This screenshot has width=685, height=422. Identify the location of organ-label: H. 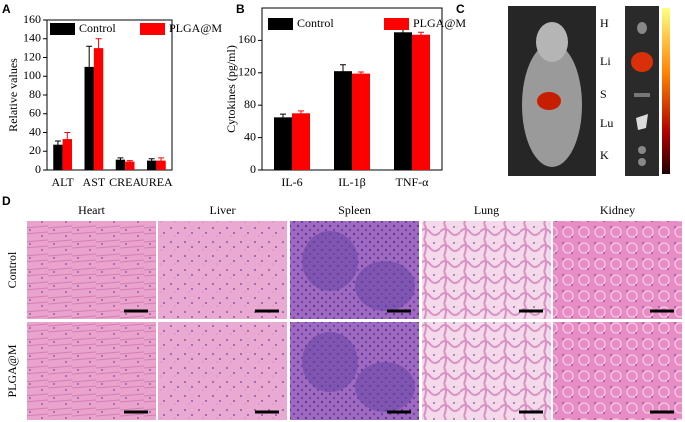
(604, 23).